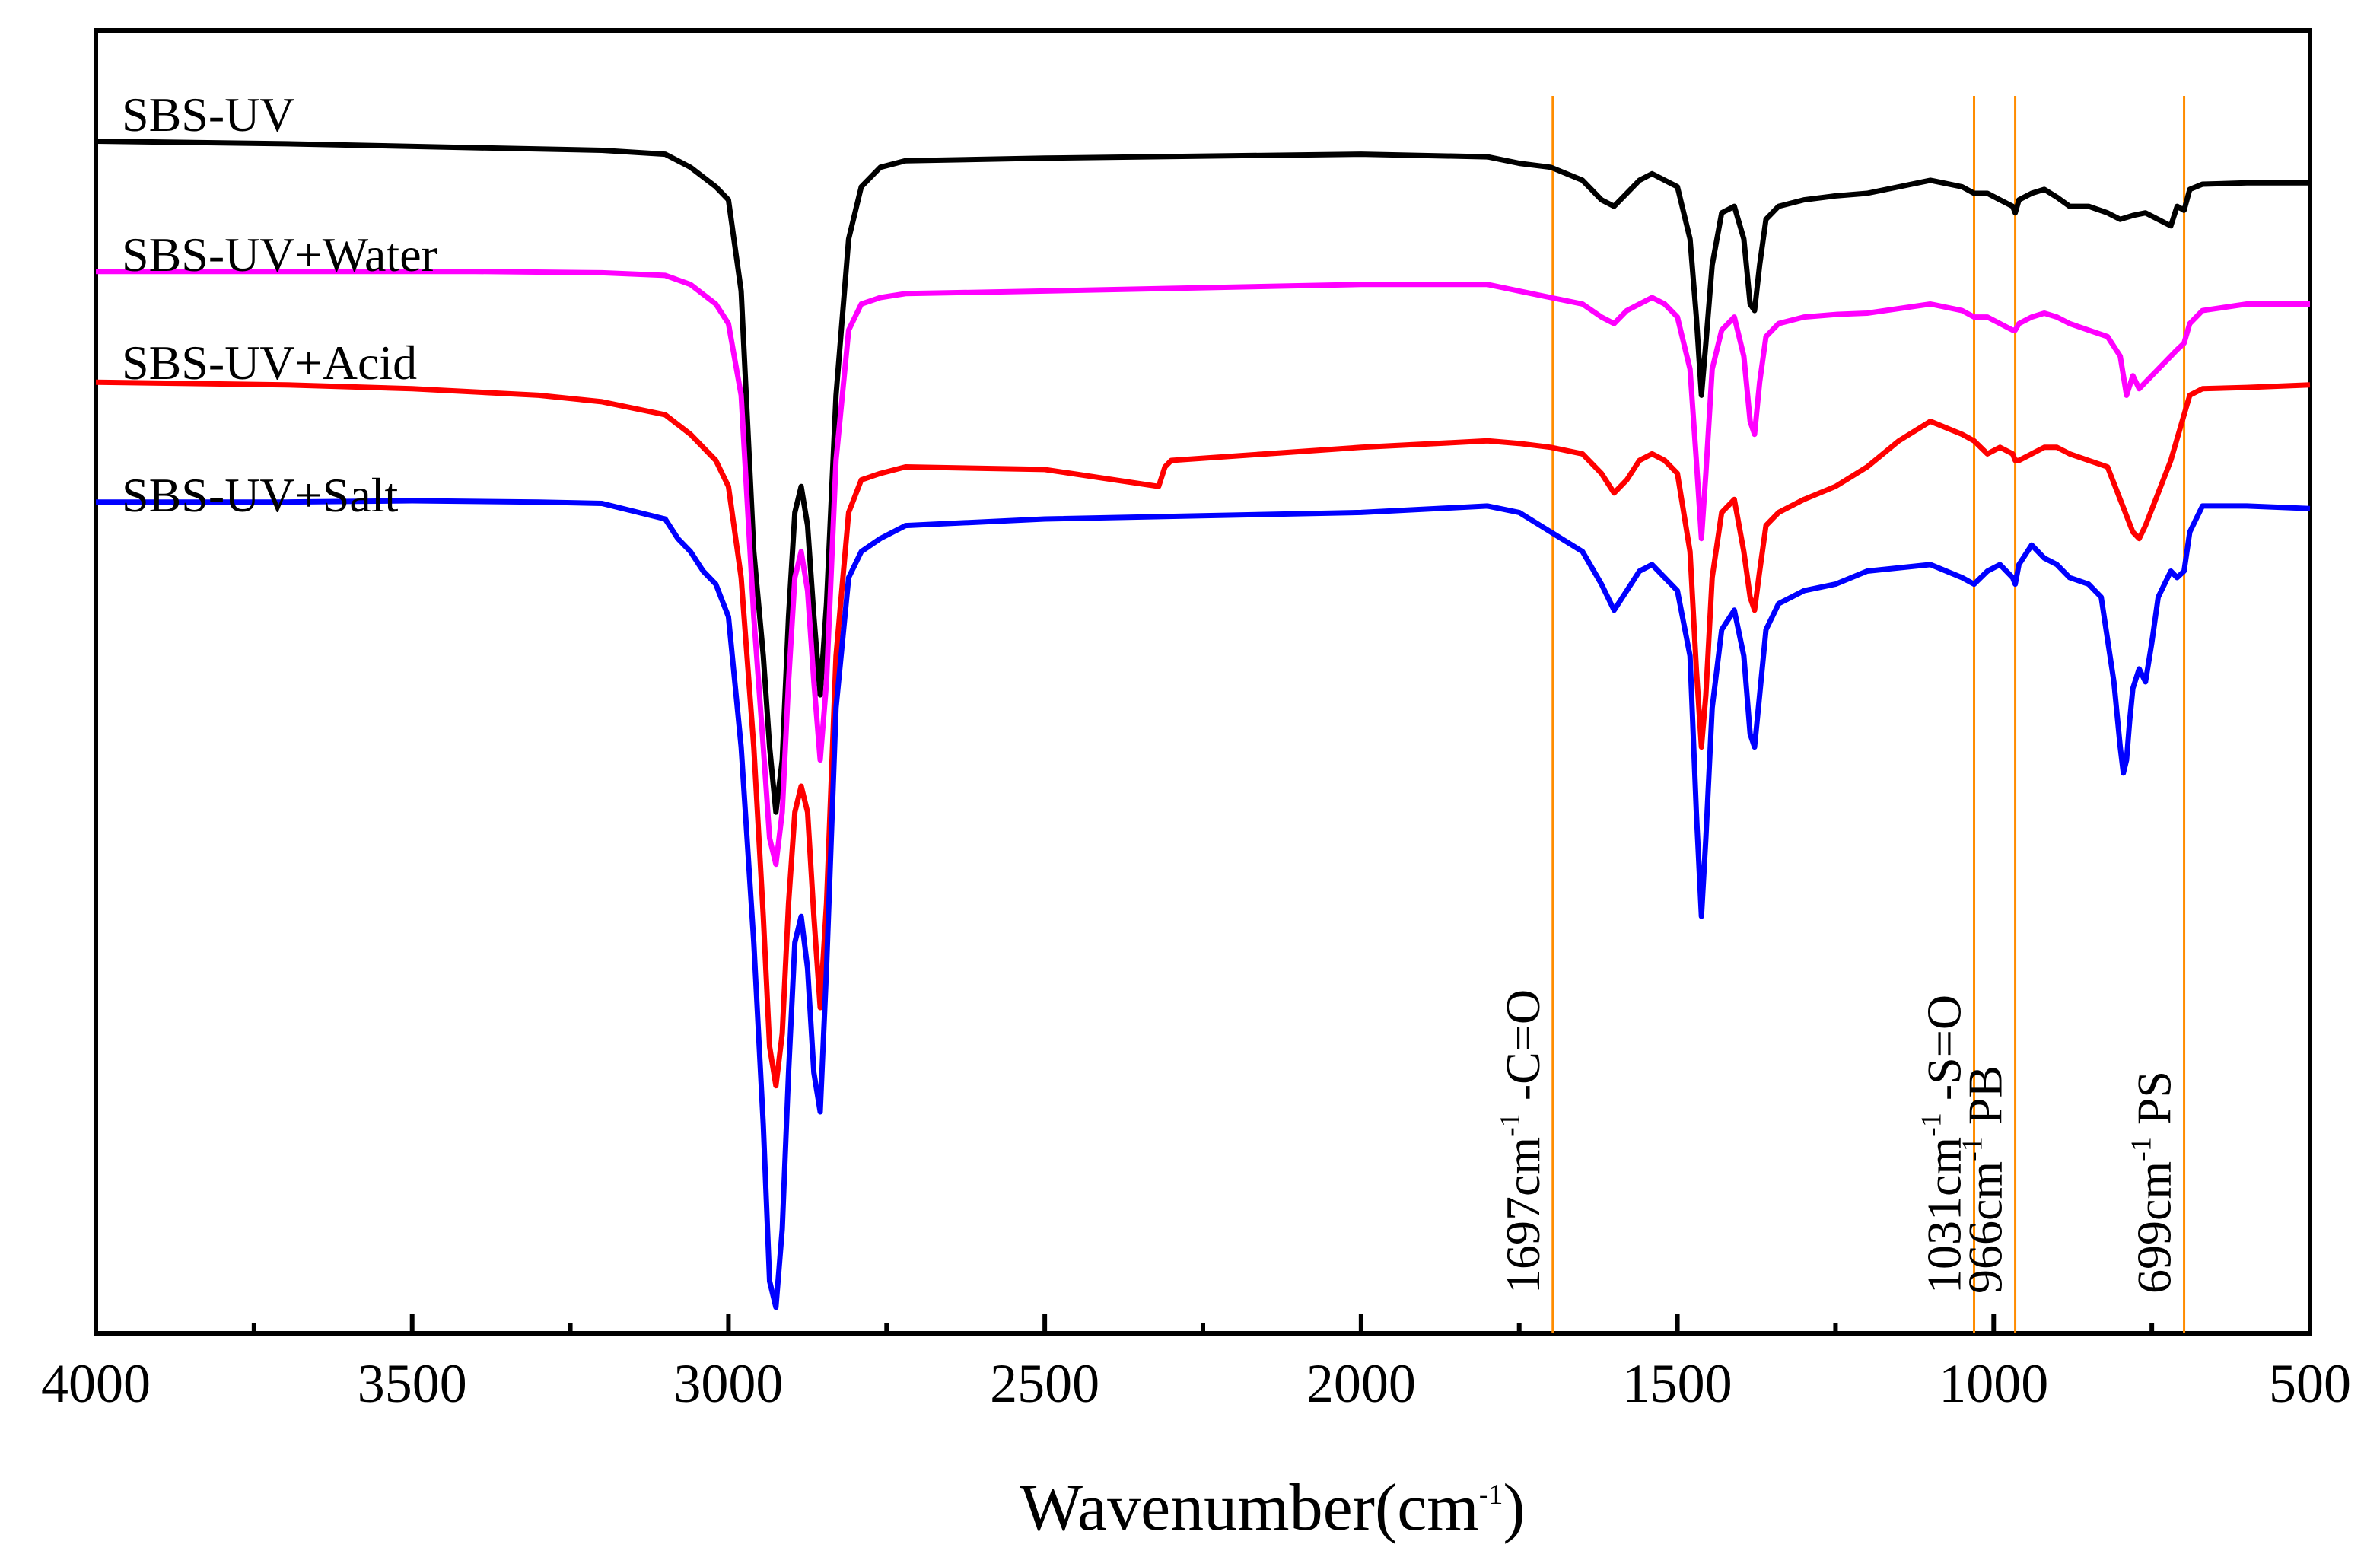 This screenshot has height=1554, width=2380. I want to click on x-tick-label-4: 2000, so click(1361, 1383).